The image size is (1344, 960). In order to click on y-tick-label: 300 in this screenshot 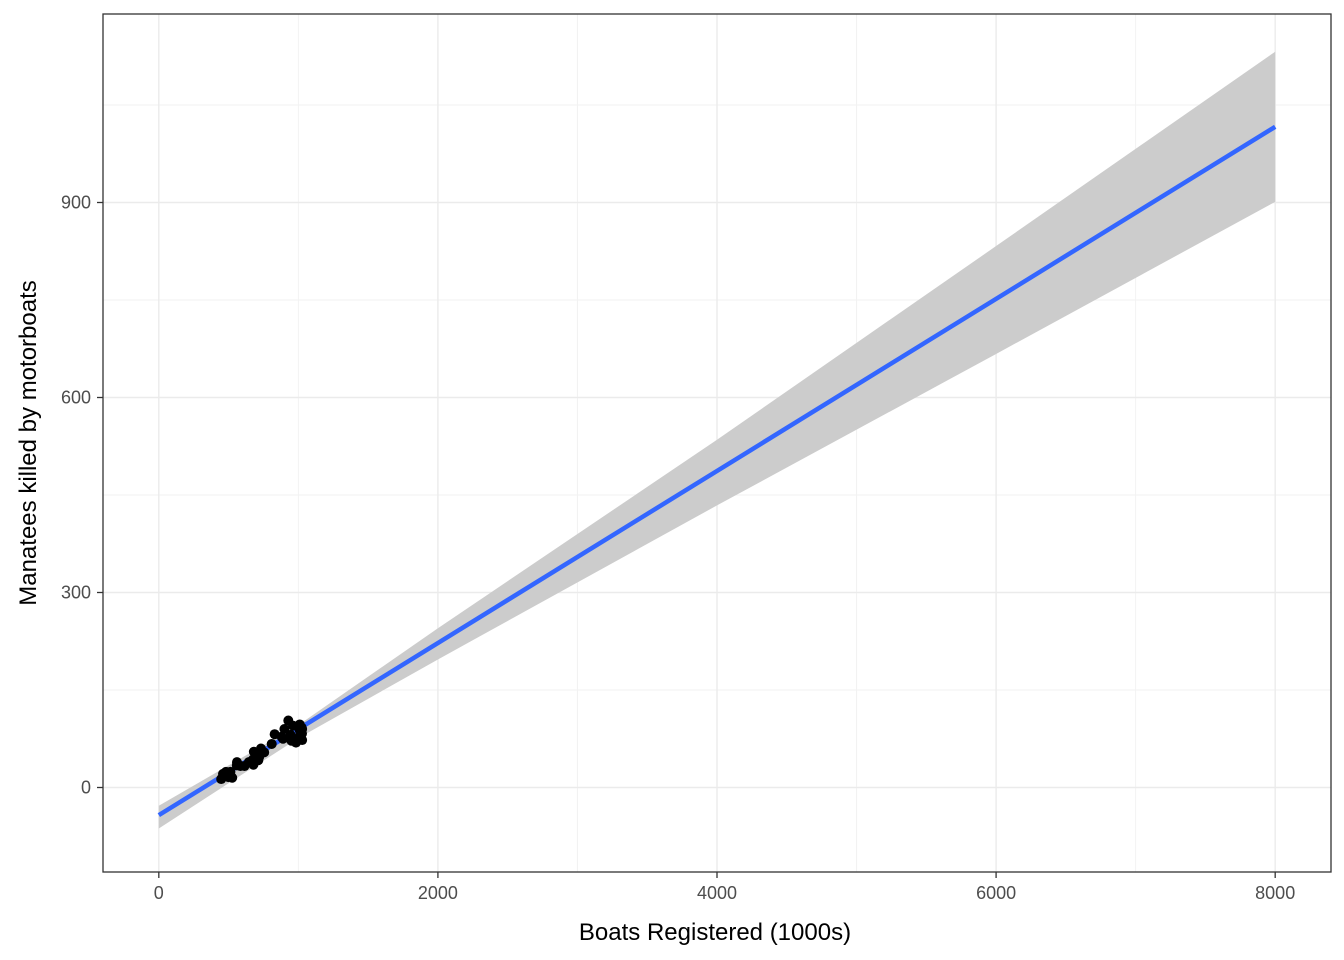, I will do `click(76, 593)`.